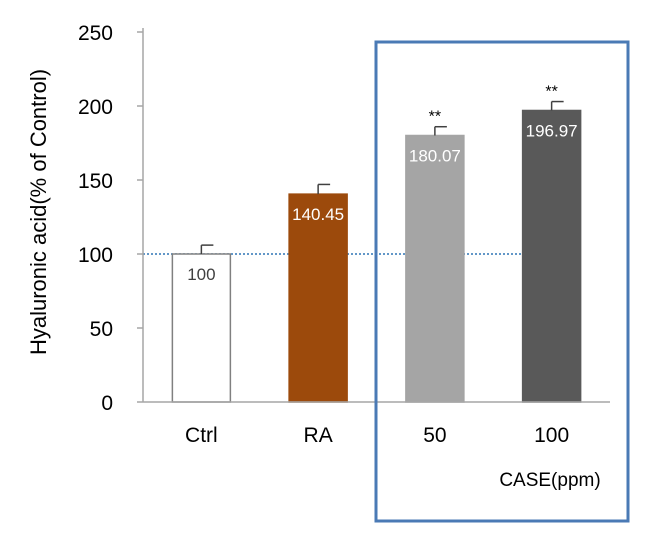 This screenshot has height=540, width=650. Describe the element at coordinates (101, 329) in the screenshot. I see `y-tick-label: 50` at that location.